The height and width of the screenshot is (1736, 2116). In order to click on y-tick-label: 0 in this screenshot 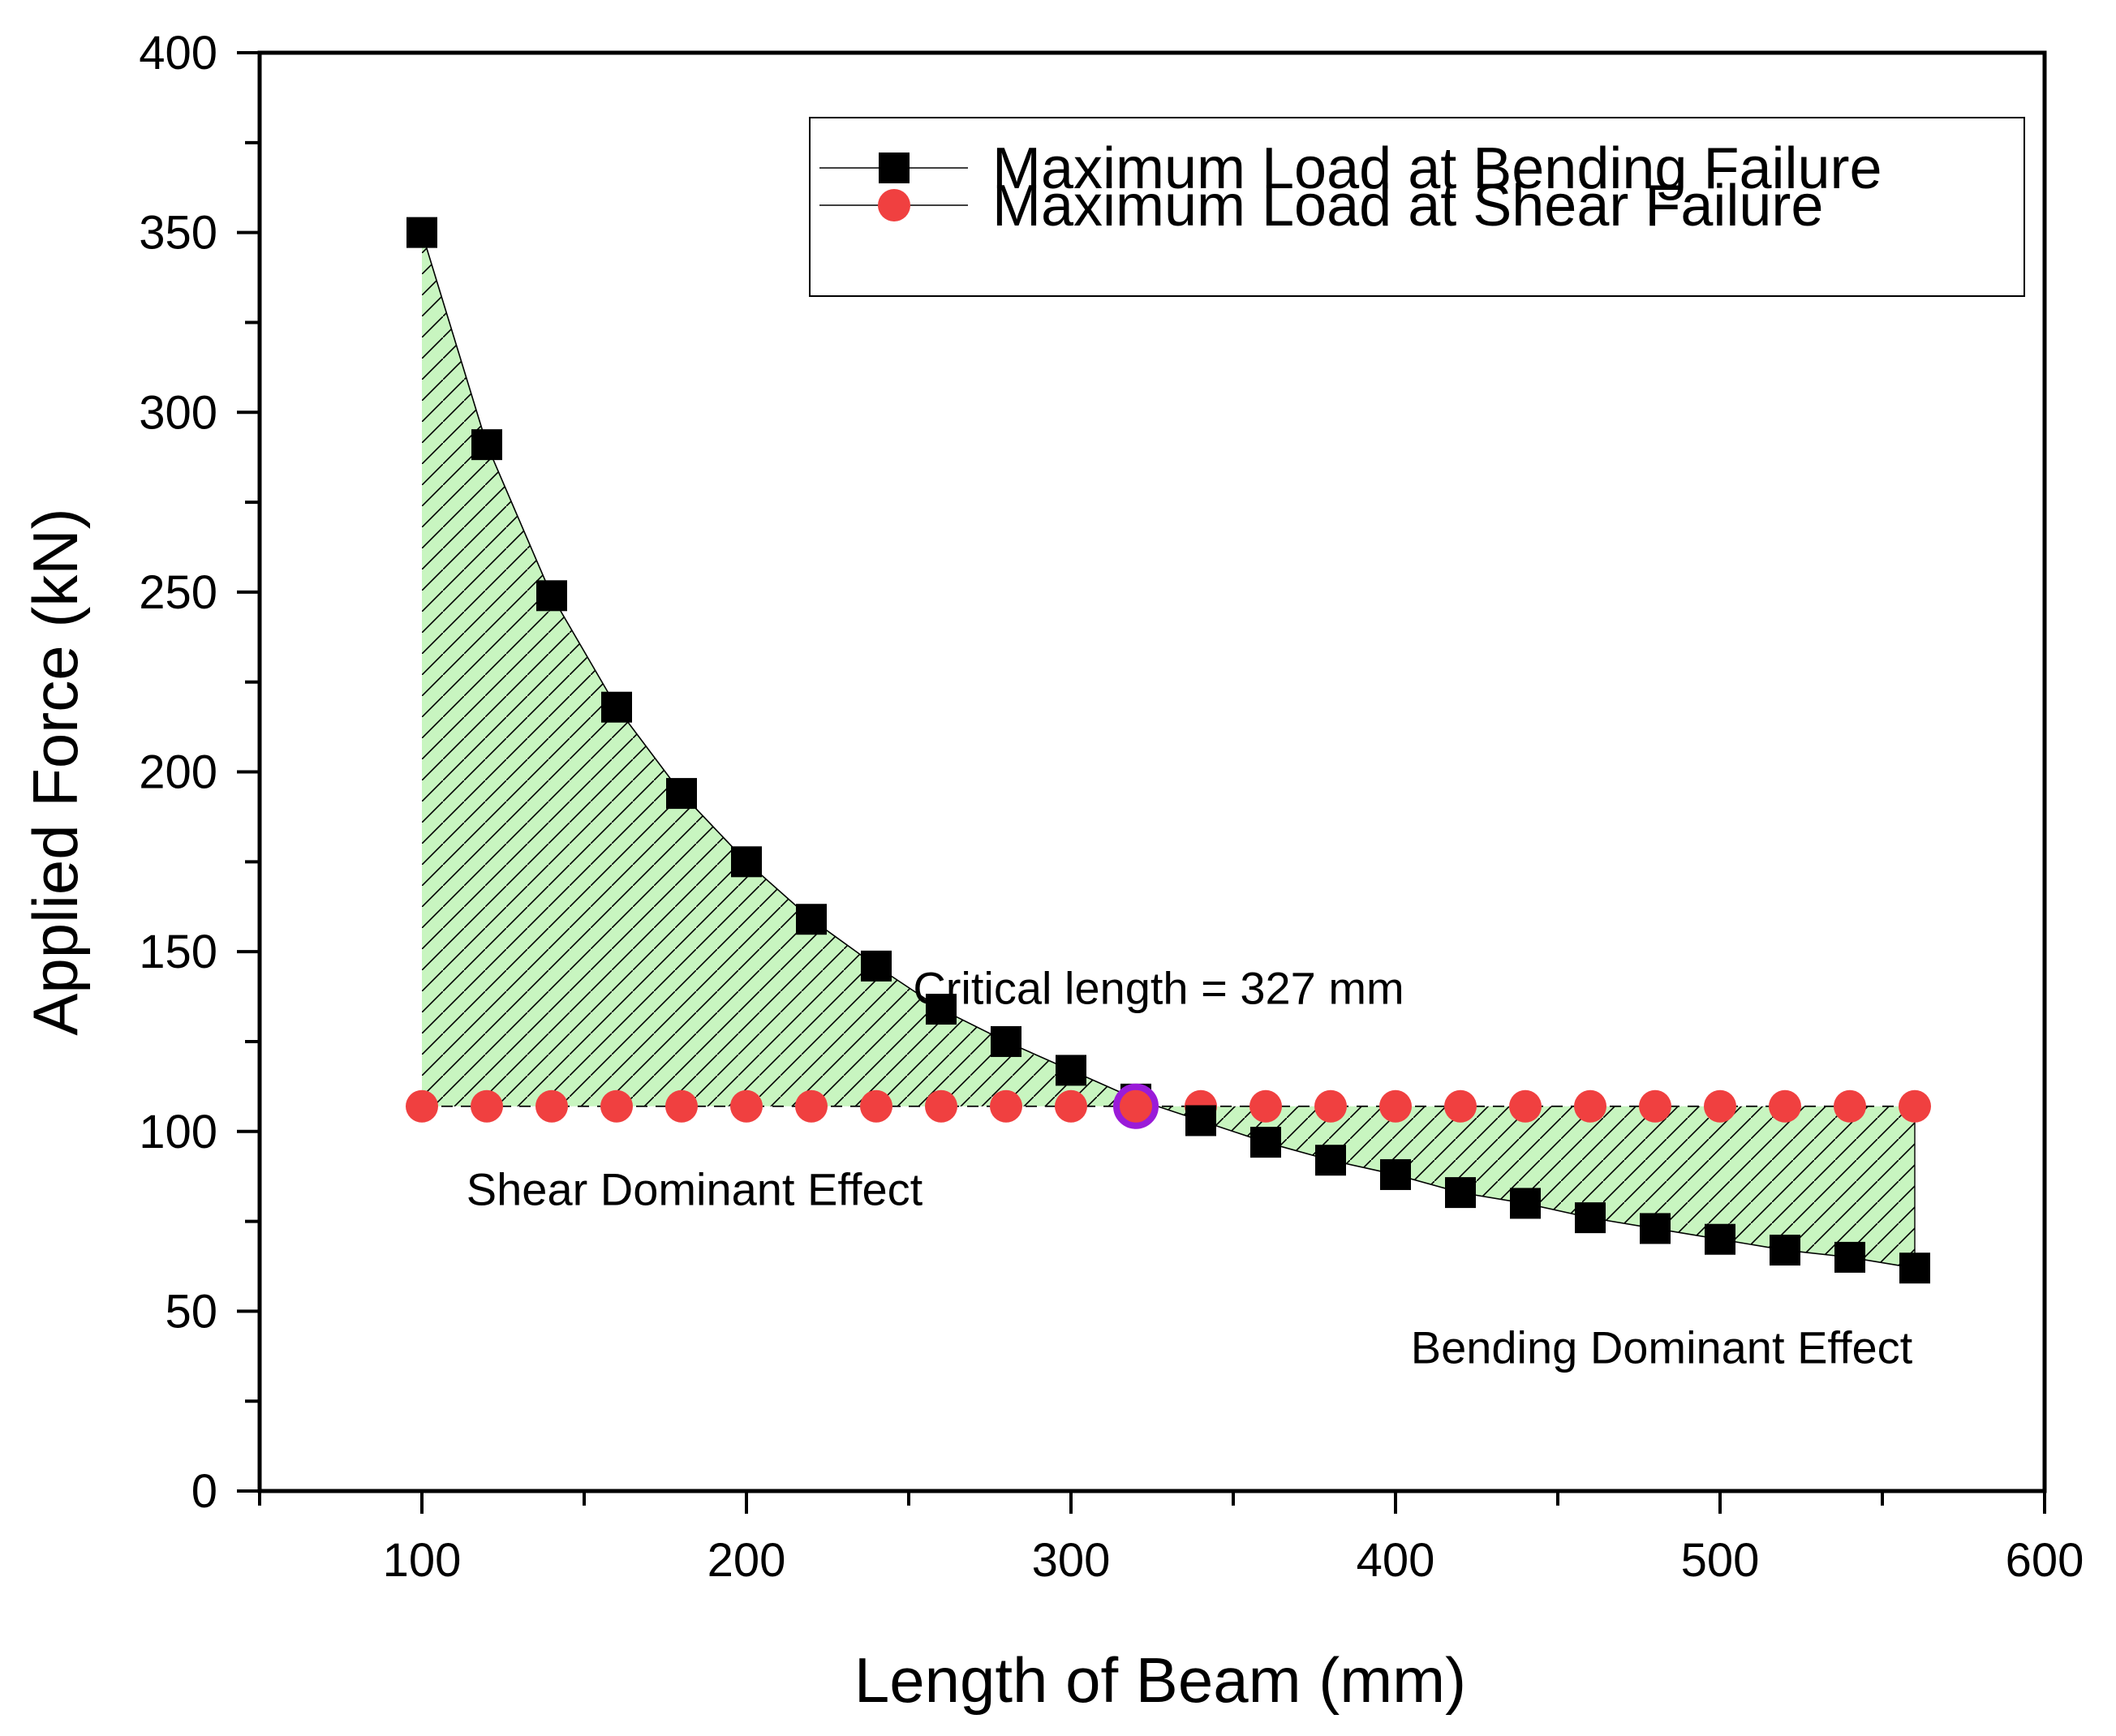, I will do `click(204, 1491)`.